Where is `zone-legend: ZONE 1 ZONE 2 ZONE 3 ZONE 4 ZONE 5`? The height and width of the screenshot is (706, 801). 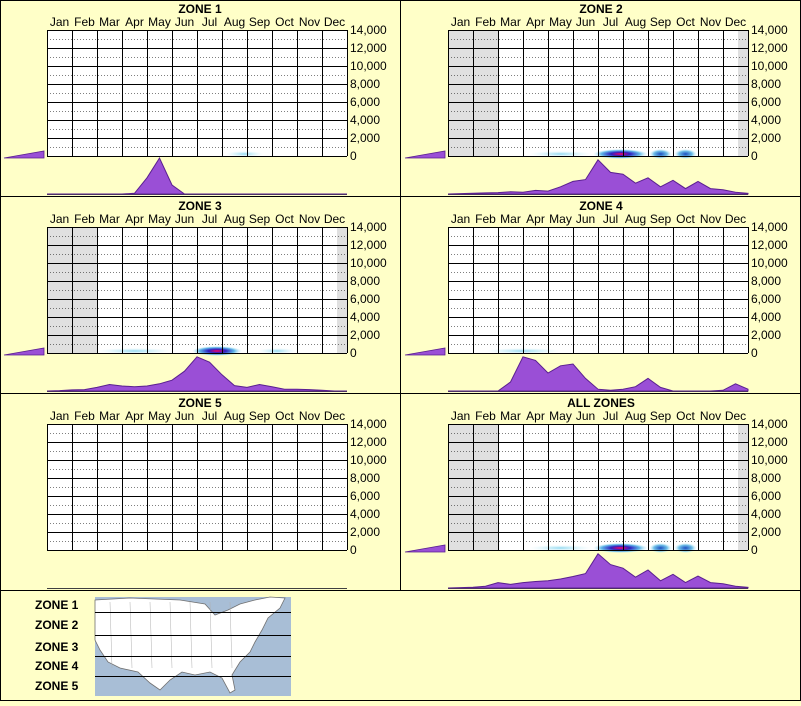
zone-legend: ZONE 1 ZONE 2 ZONE 3 ZONE 4 ZONE 5 is located at coordinates (163, 646).